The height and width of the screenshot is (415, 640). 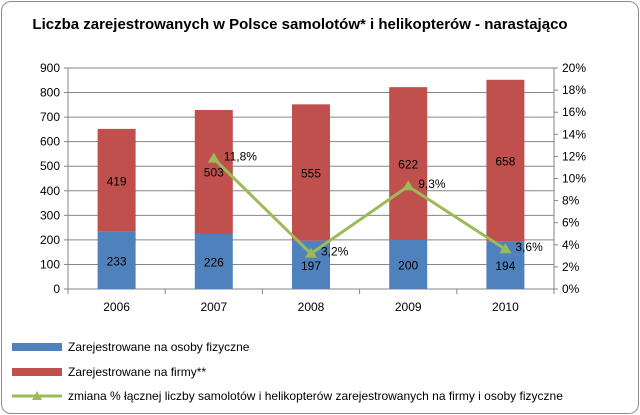 I want to click on data-label-firmy: 658, so click(x=505, y=162).